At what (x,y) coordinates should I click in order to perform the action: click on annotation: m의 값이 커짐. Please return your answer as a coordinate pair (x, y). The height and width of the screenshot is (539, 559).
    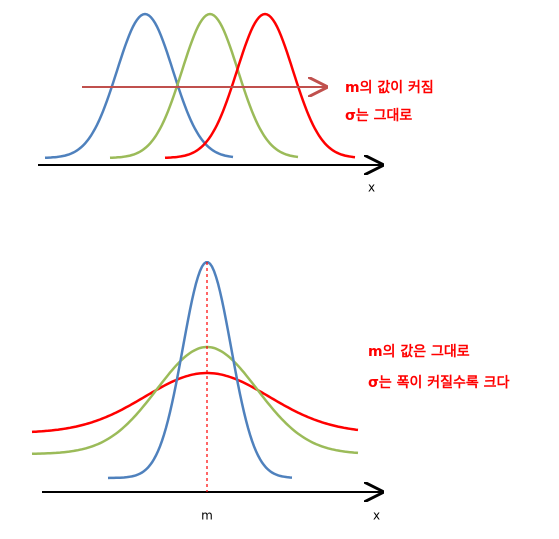
    Looking at the image, I should click on (389, 87).